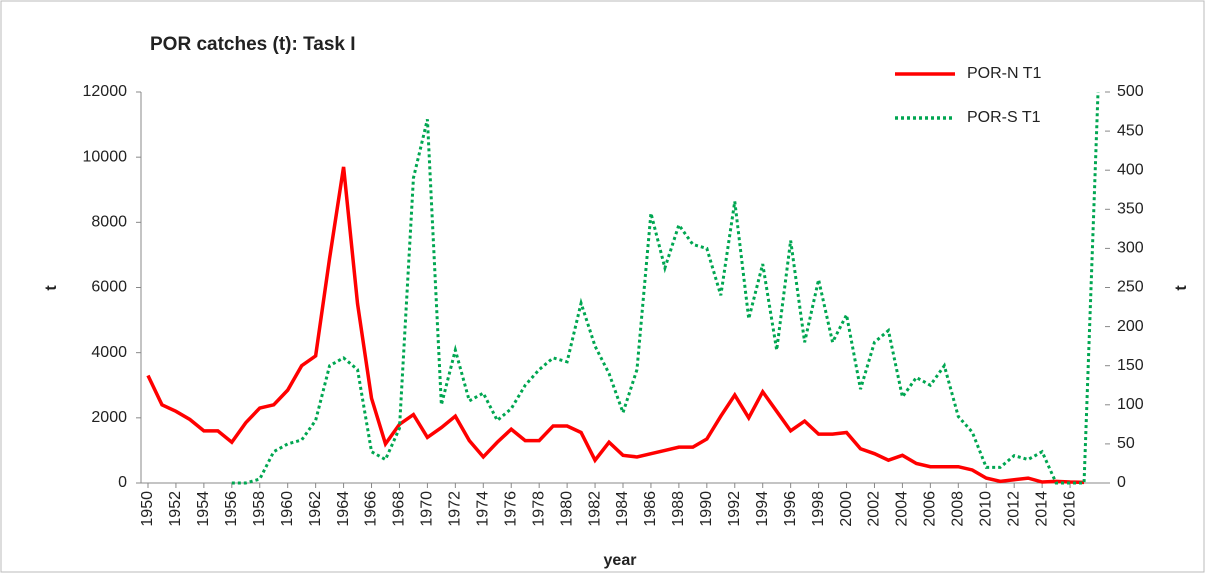 The width and height of the screenshot is (1206, 574). I want to click on y-axis-label: t, so click(51, 288).